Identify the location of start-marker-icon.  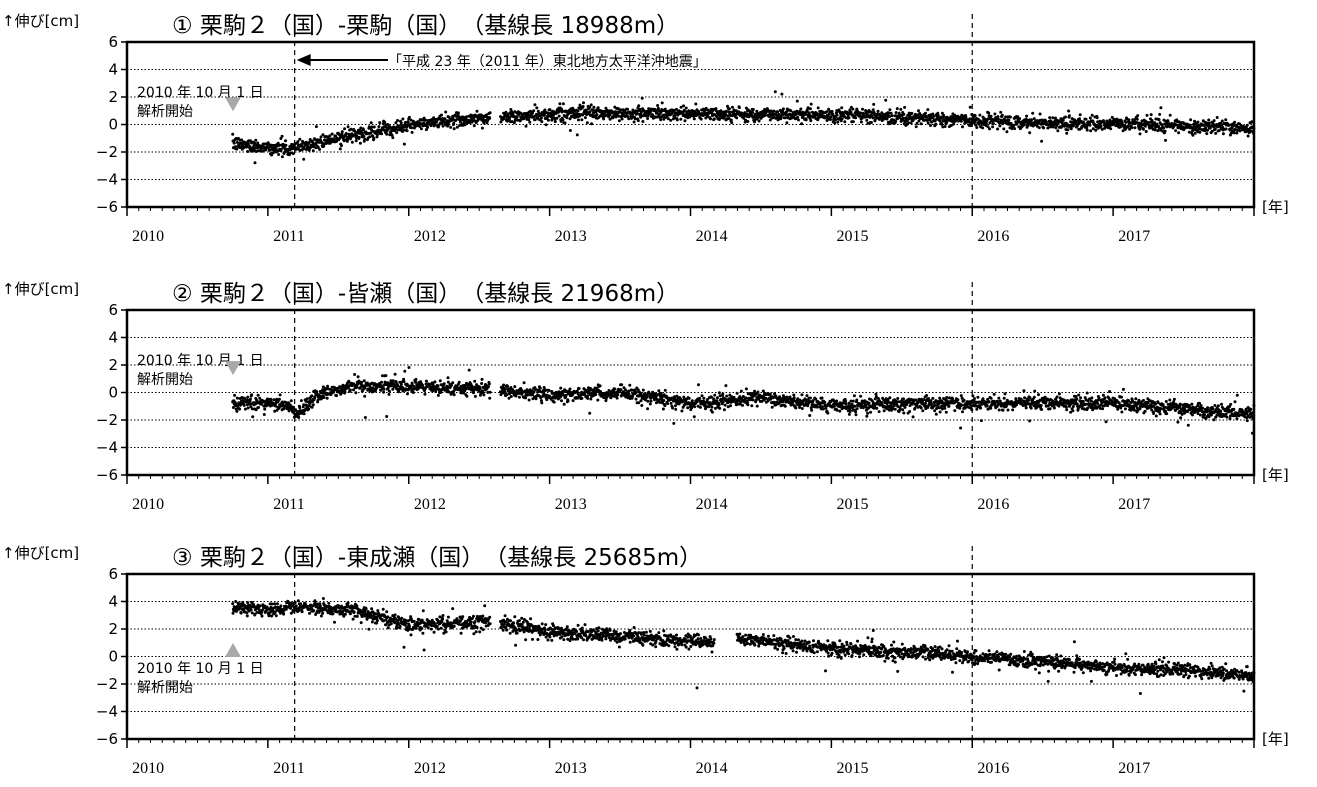
(233, 104).